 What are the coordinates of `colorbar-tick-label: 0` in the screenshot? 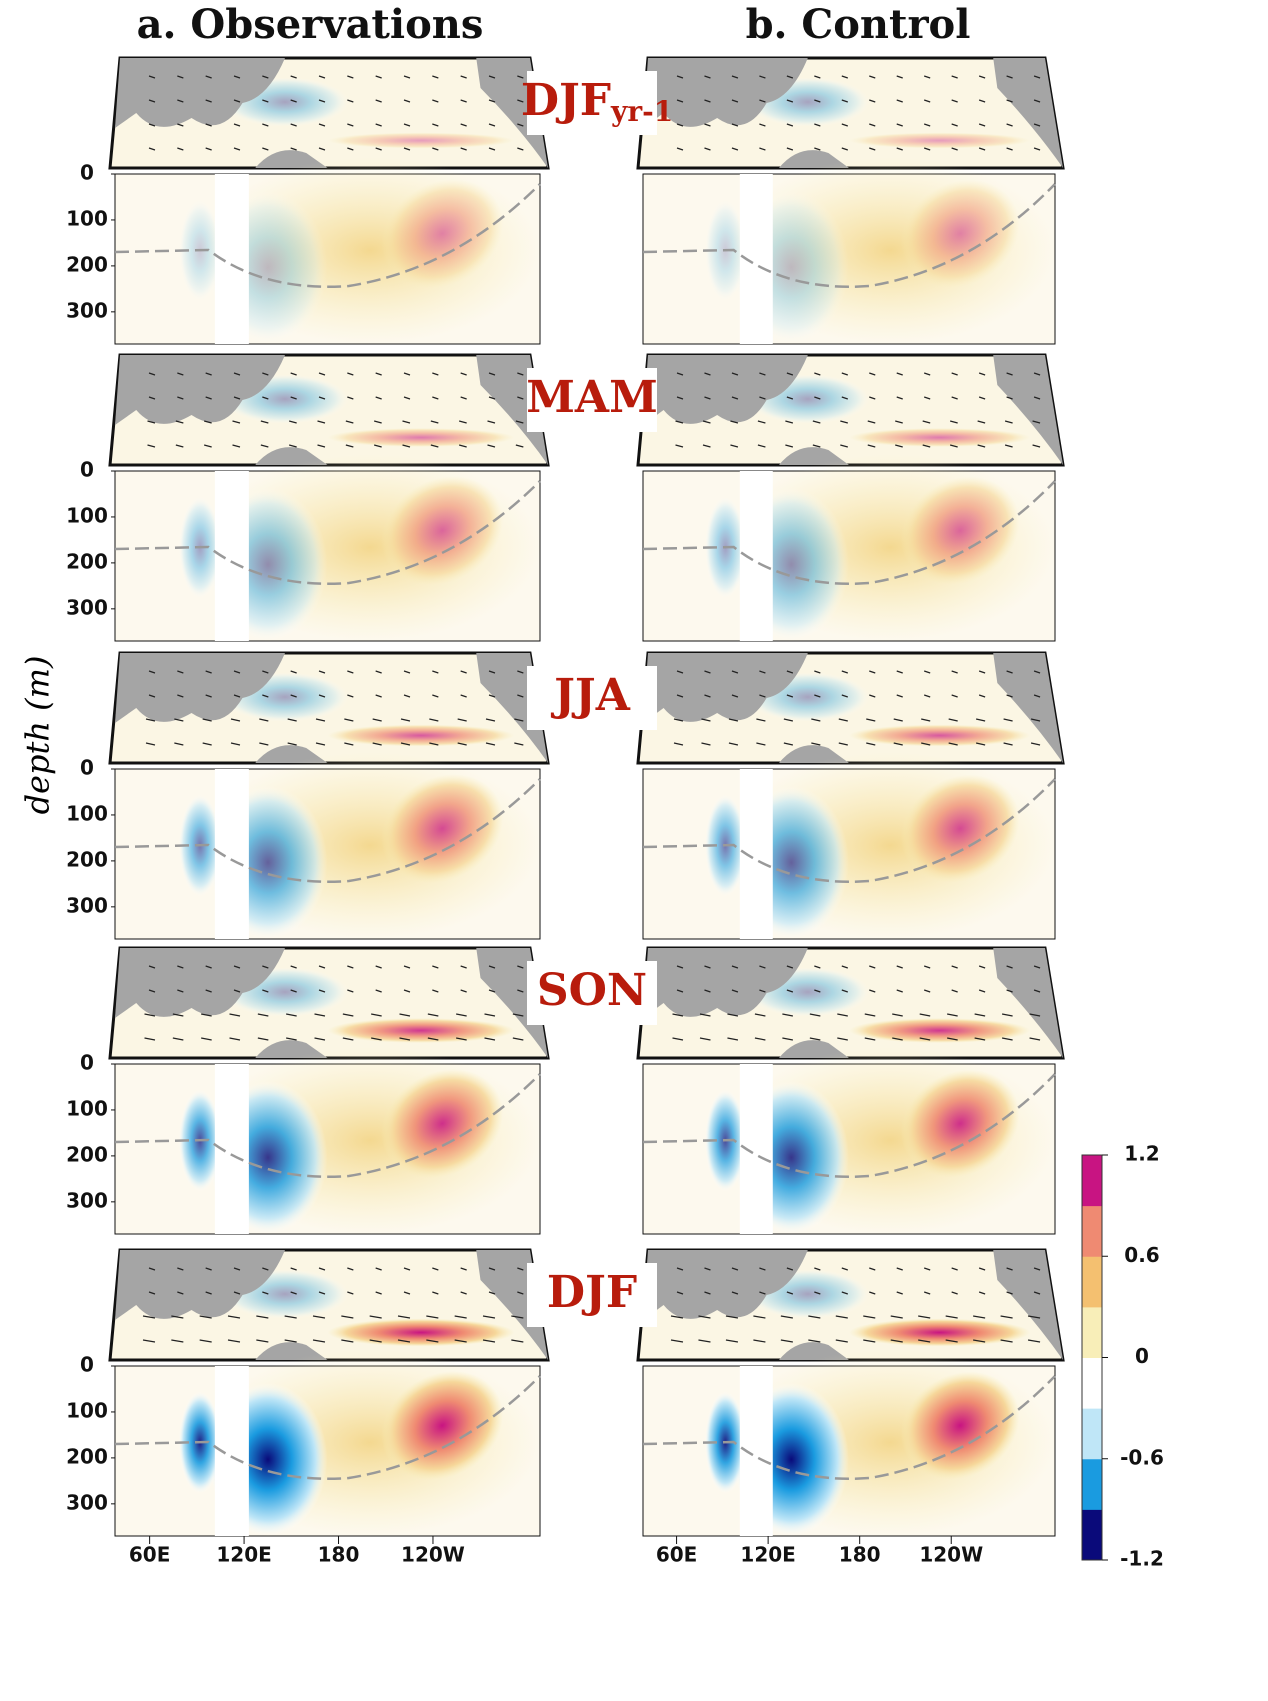 It's located at (1142, 1356).